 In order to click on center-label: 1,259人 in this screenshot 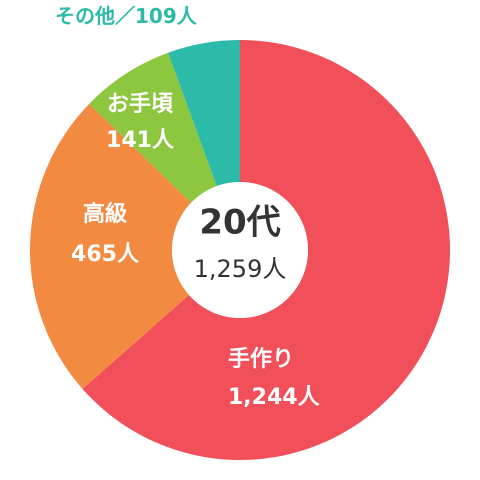, I will do `click(240, 269)`.